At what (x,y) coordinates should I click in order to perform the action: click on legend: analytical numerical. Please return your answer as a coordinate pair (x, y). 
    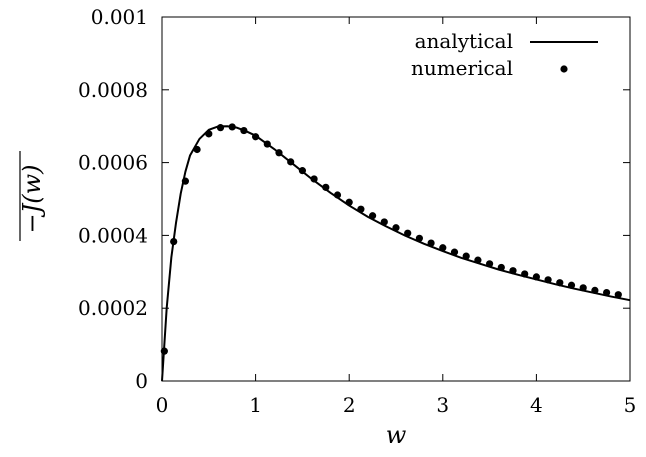
    Looking at the image, I should click on (504, 54).